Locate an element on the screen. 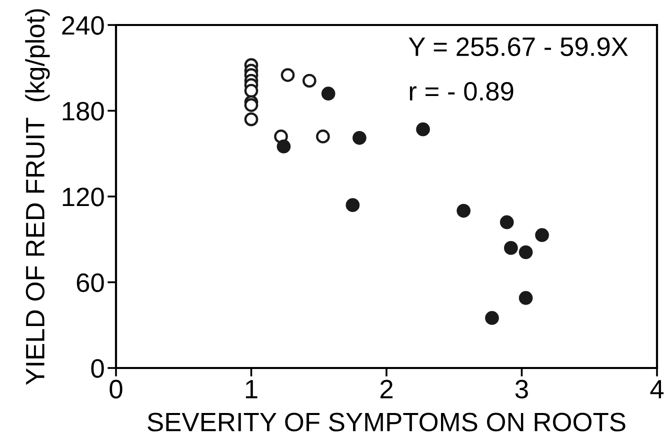  x-tick-label: 1 is located at coordinates (252, 389).